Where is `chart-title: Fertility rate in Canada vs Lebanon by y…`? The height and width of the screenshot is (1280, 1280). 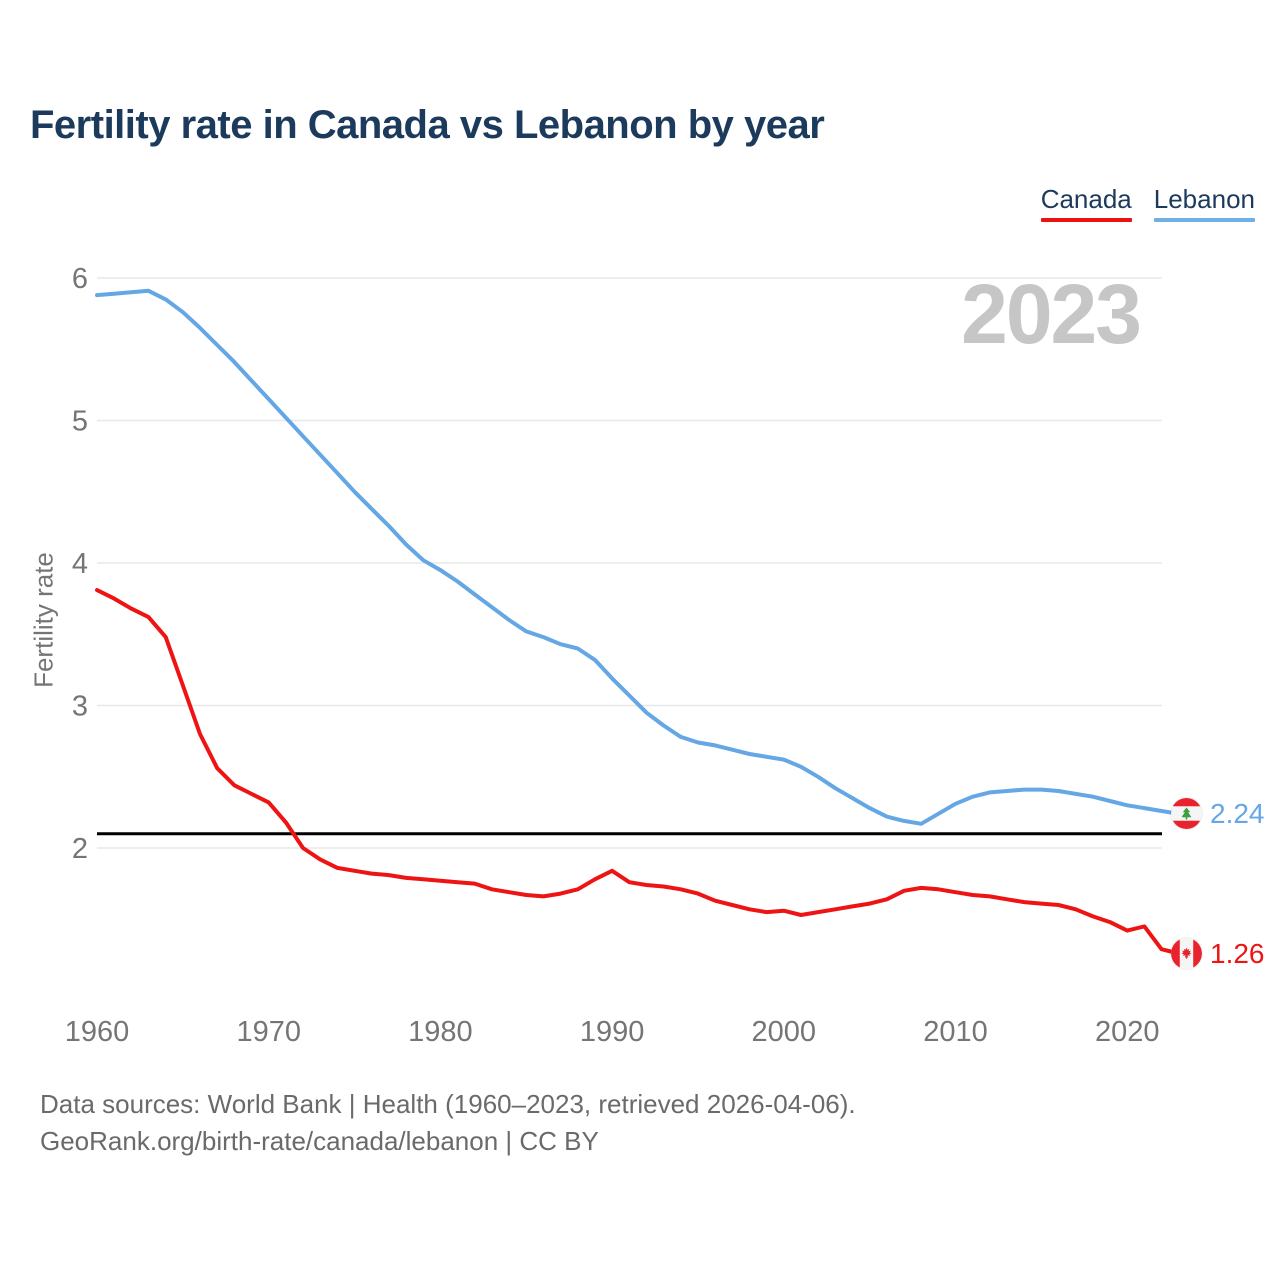 chart-title: Fertility rate in Canada vs Lebanon by y… is located at coordinates (427, 125).